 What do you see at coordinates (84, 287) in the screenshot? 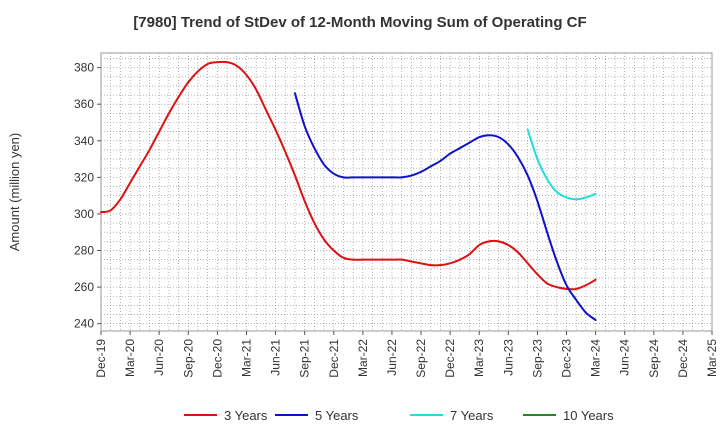
I see `y-tick-label: 260` at bounding box center [84, 287].